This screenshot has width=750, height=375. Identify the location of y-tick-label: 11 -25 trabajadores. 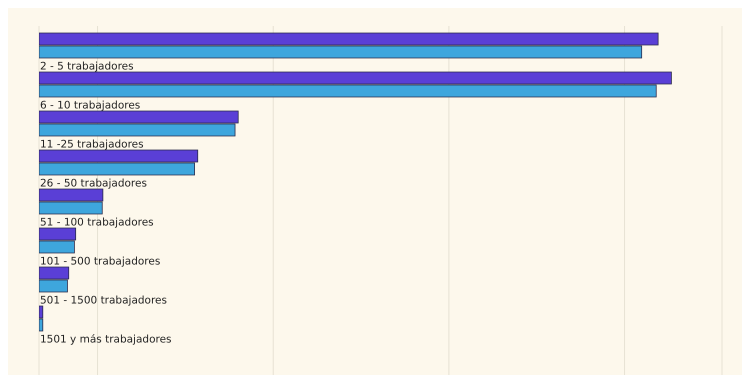
(92, 144).